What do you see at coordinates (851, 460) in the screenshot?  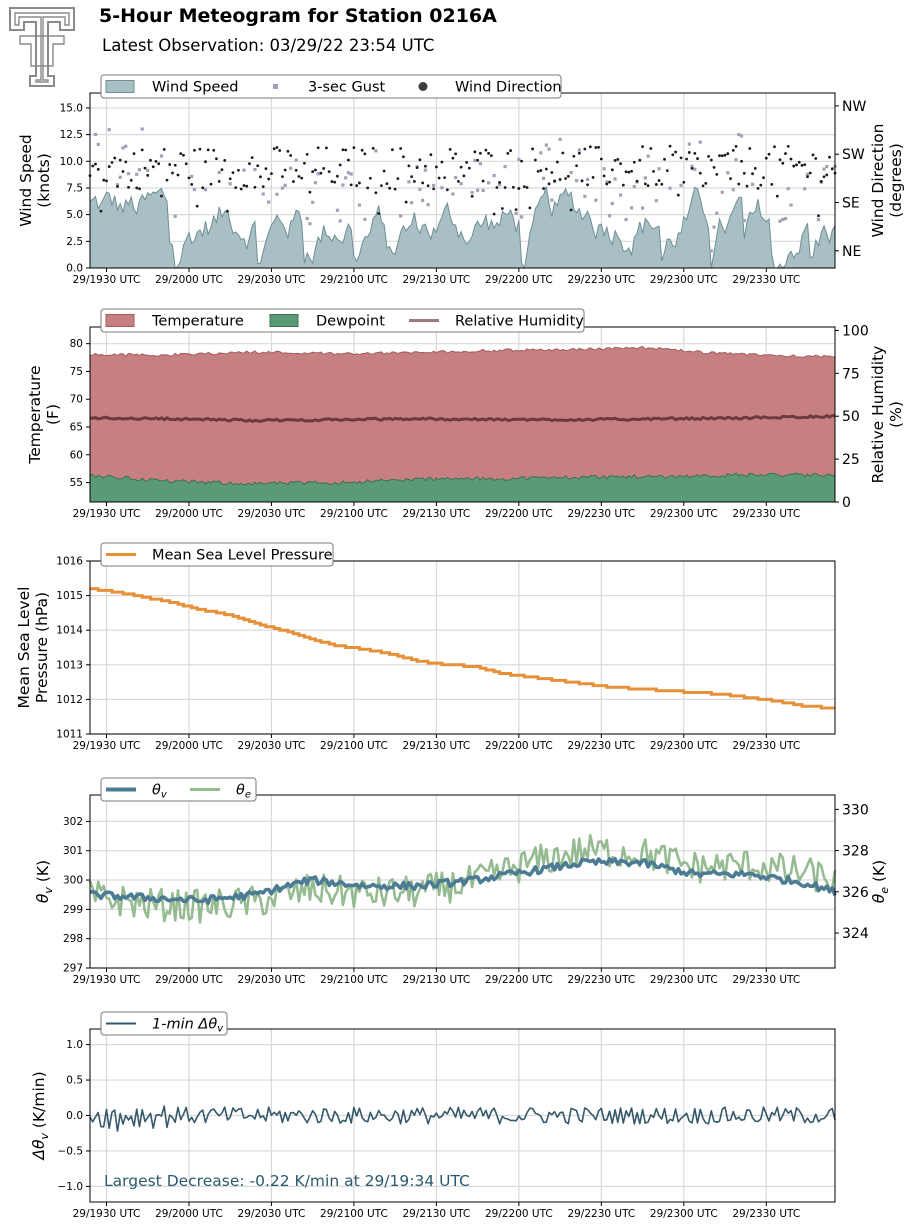 I see `y2-tick-label: 25` at bounding box center [851, 460].